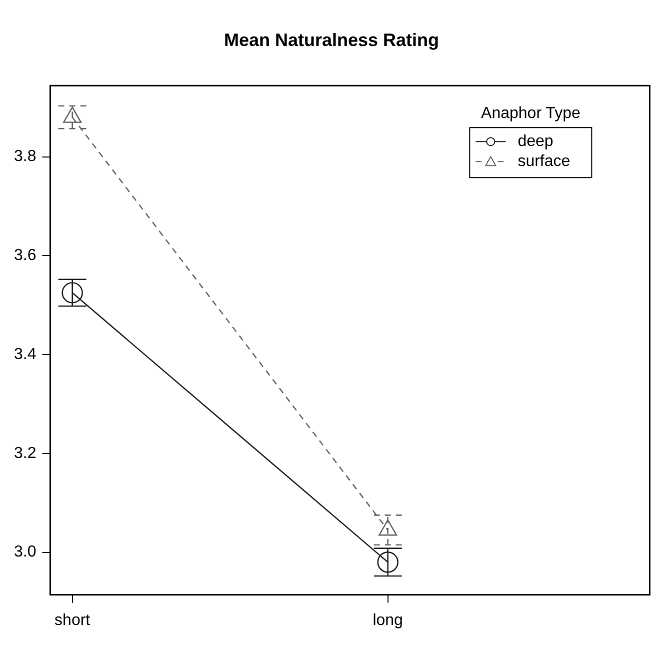  I want to click on legend-title: Anaphor Type, so click(530, 113).